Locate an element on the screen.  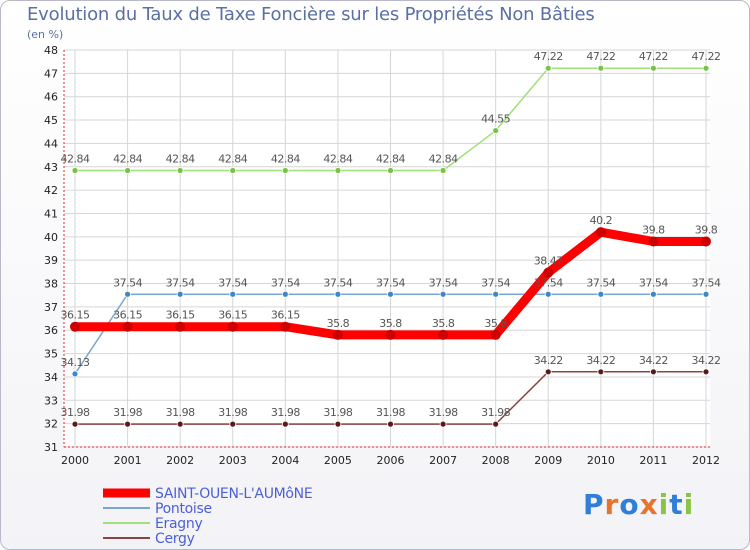
x-tick-label: 2012 is located at coordinates (706, 460).